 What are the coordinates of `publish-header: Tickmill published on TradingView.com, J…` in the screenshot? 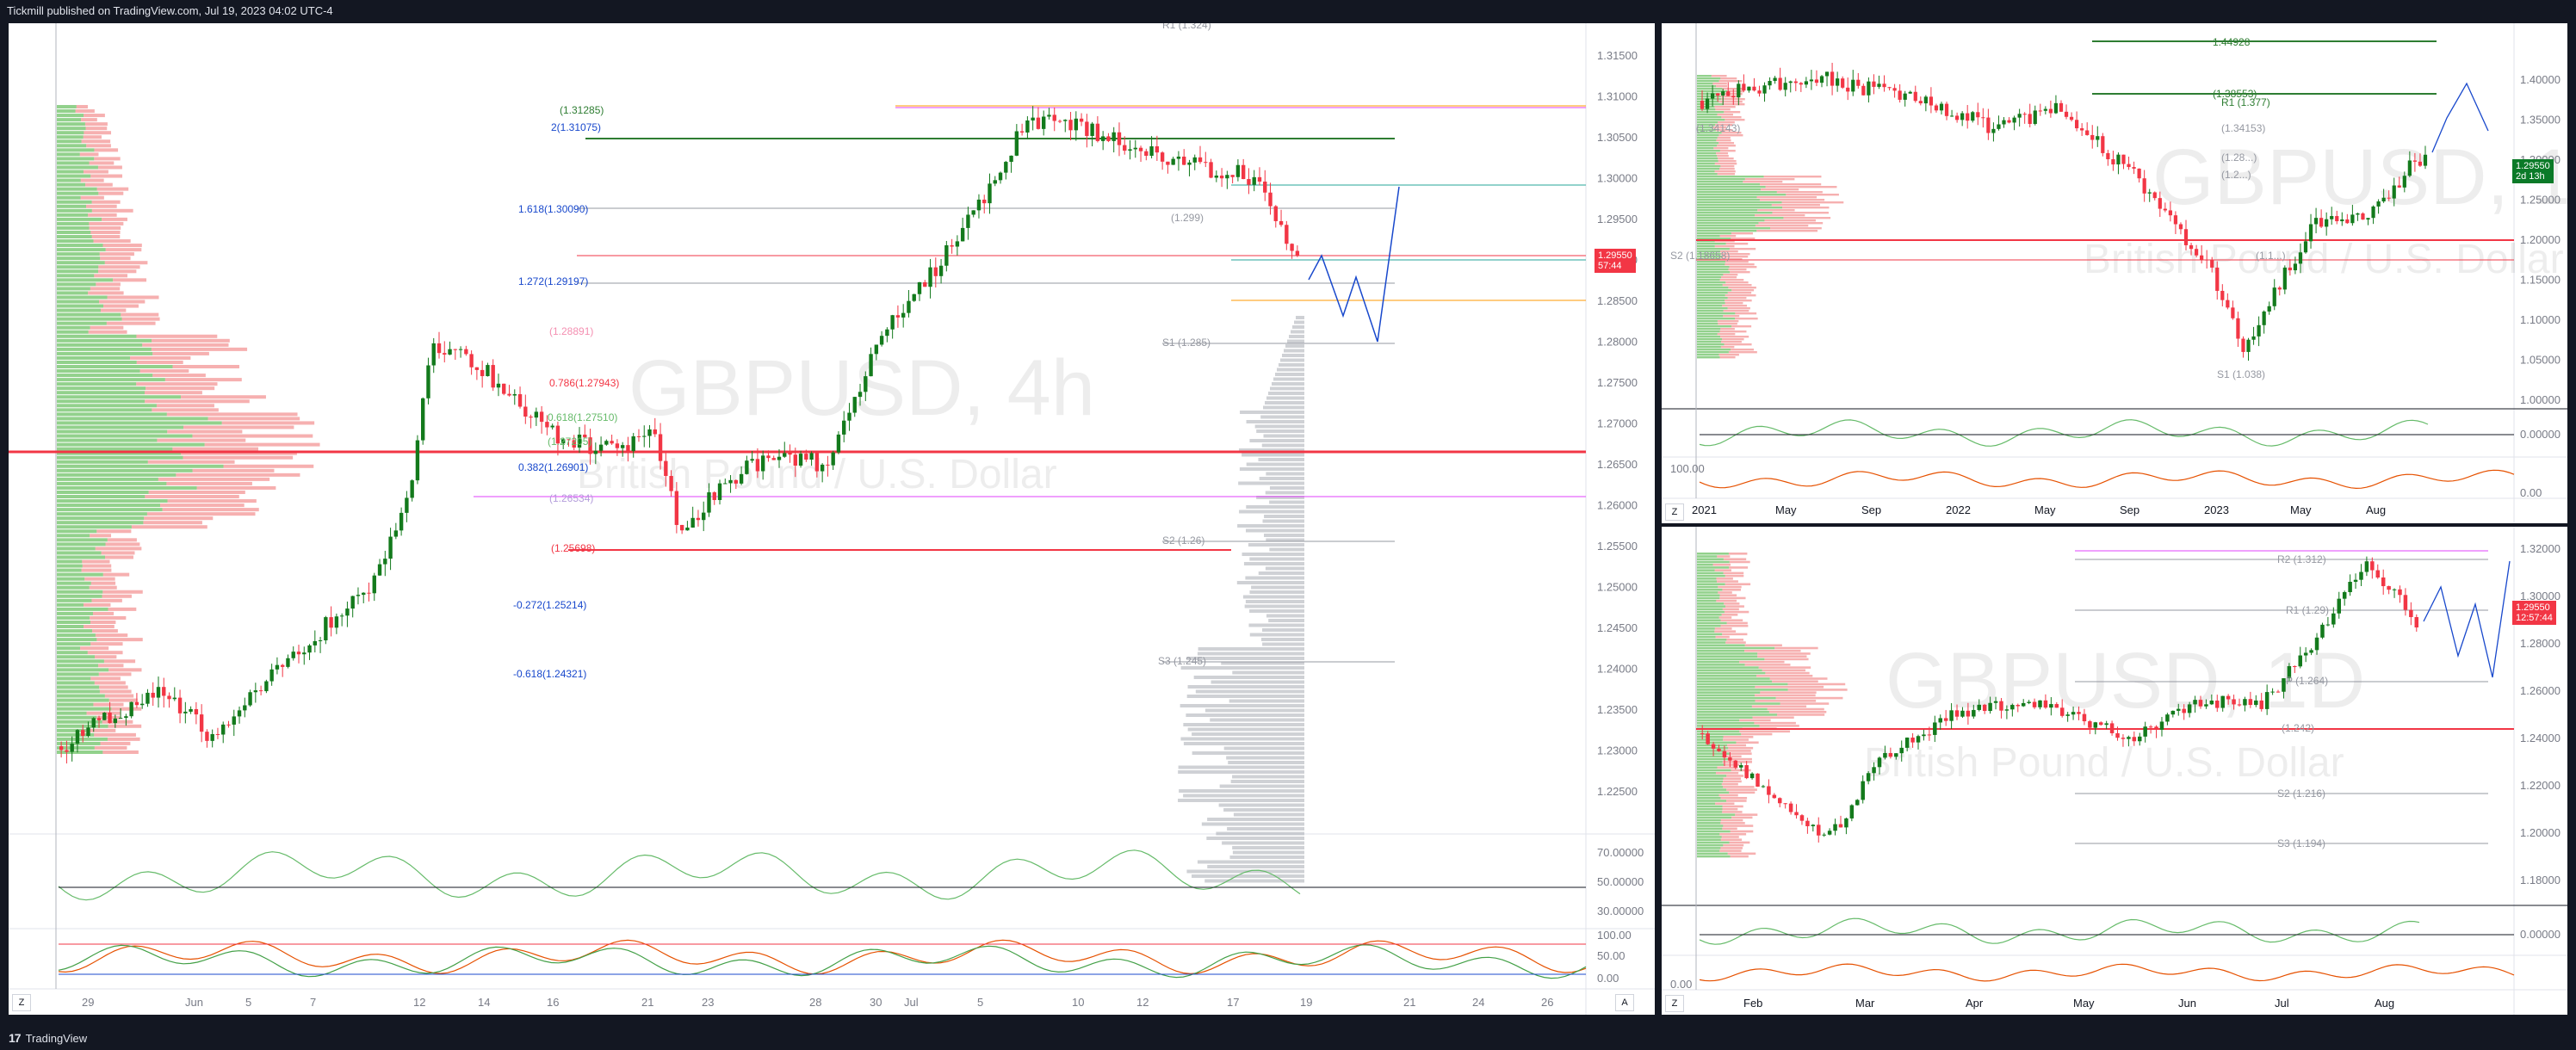 It's located at (1288, 11).